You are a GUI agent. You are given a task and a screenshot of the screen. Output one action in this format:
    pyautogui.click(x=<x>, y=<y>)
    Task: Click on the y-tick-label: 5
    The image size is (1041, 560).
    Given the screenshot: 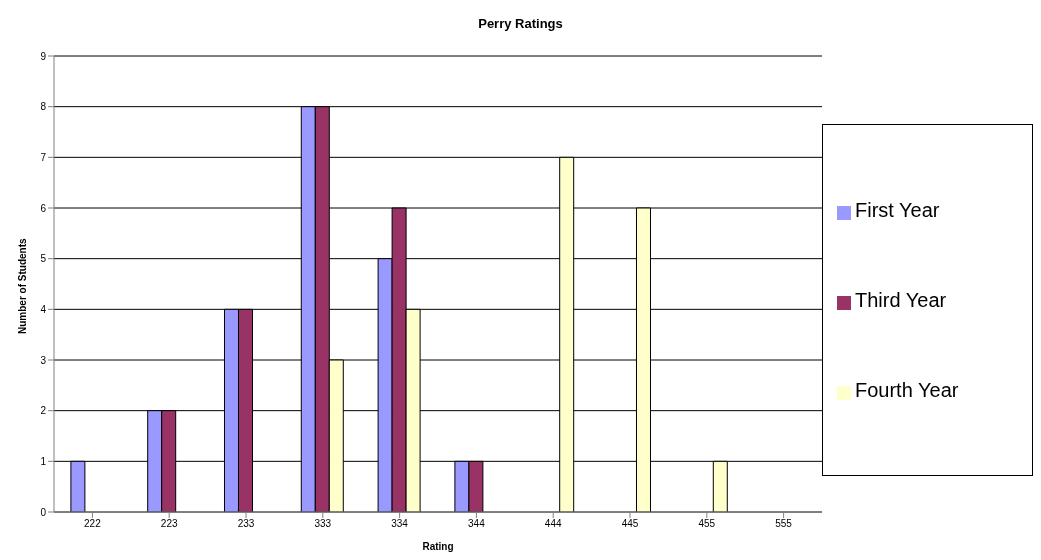 What is the action you would take?
    pyautogui.click(x=43, y=259)
    